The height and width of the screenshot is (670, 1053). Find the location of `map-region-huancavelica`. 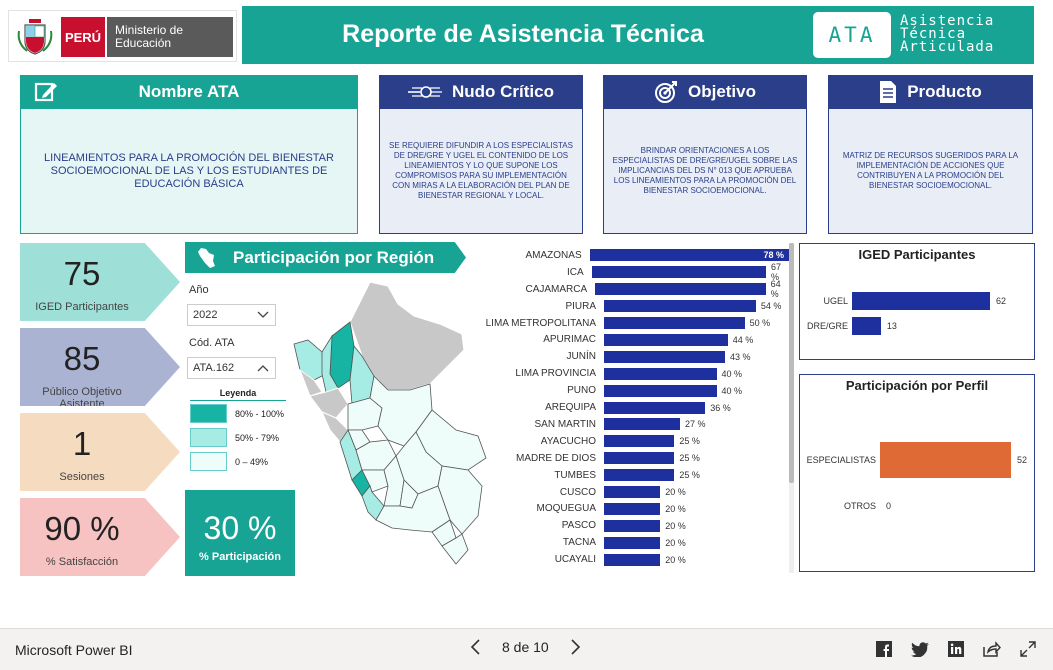

map-region-huancavelica is located at coordinates (375, 481).